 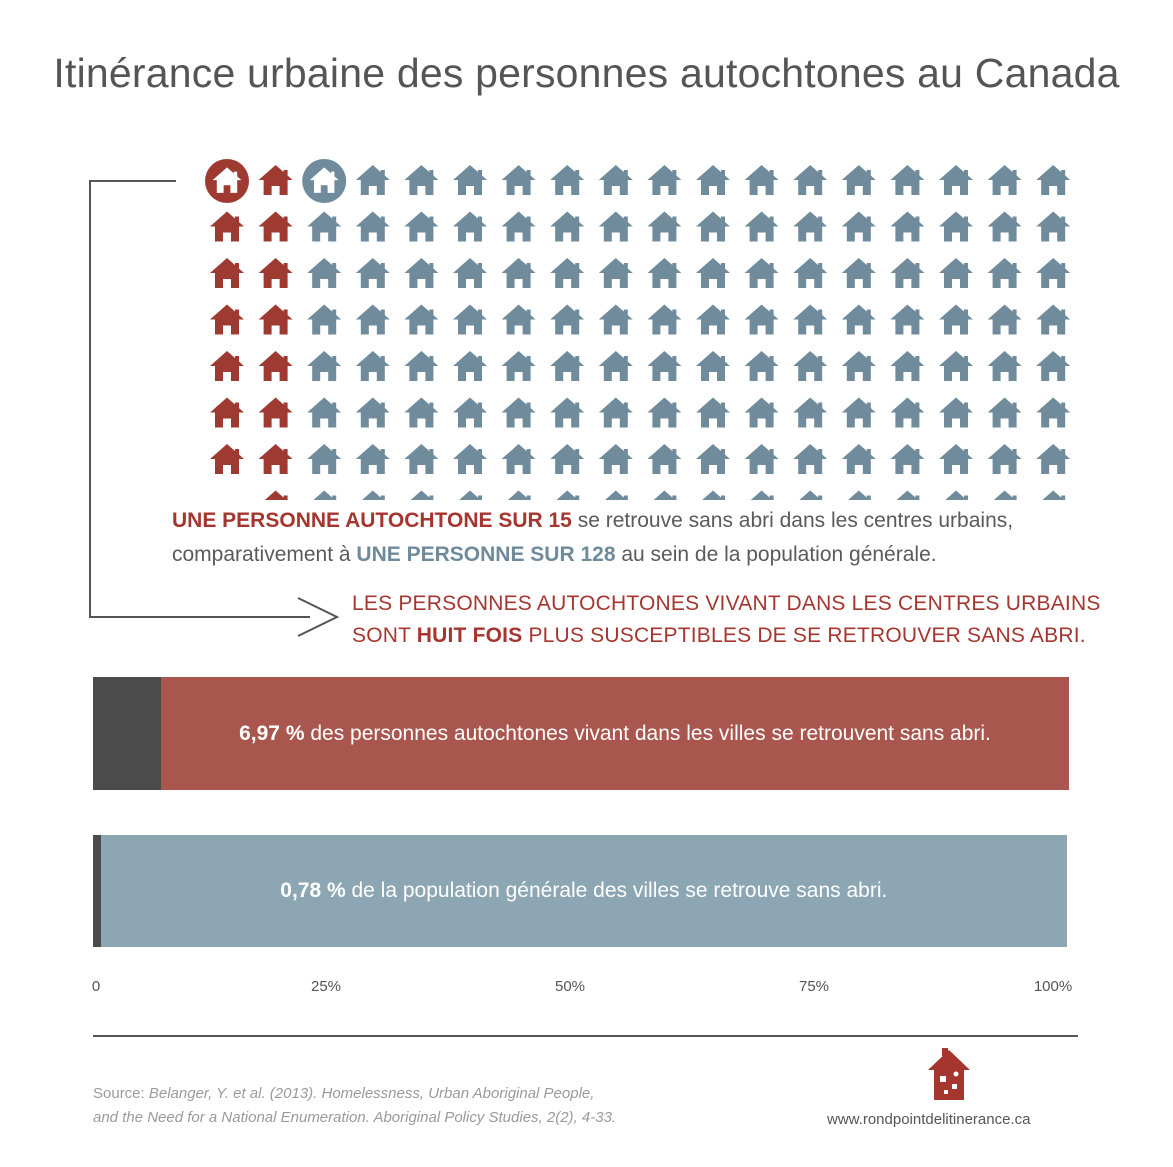 What do you see at coordinates (570, 986) in the screenshot?
I see `x-tick-label: 50%` at bounding box center [570, 986].